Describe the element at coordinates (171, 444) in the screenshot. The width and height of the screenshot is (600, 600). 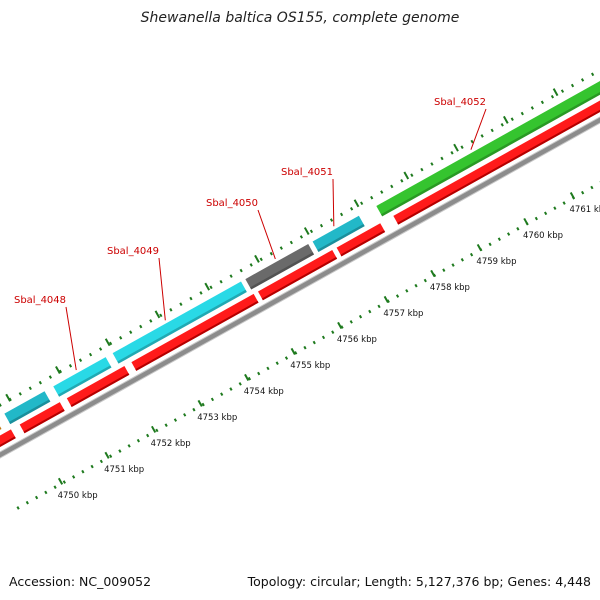
I see `kbp-label-4752: 4752 kbp` at that location.